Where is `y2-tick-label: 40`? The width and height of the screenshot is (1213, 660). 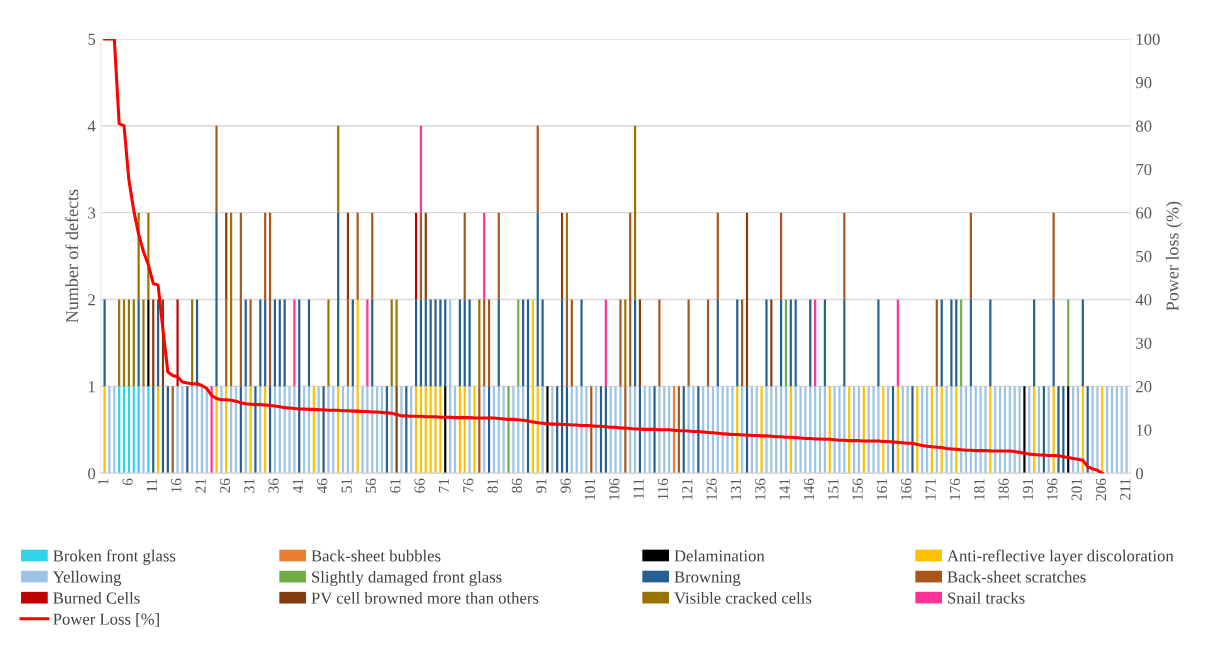 y2-tick-label: 40 is located at coordinates (1143, 300).